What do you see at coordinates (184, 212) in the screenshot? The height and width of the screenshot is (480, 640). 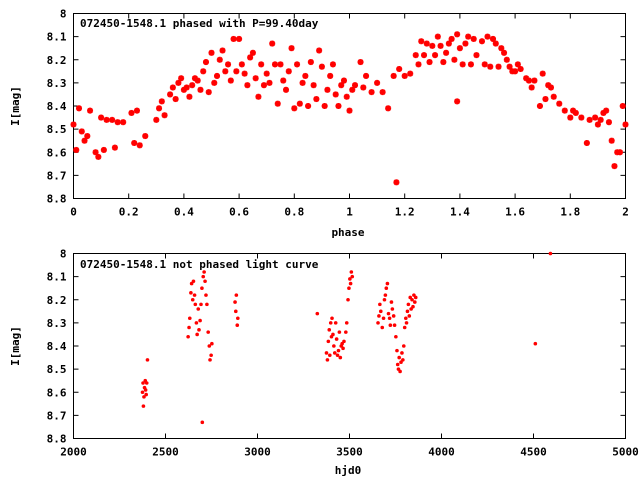 I see `x-tick-label: 0.4` at bounding box center [184, 212].